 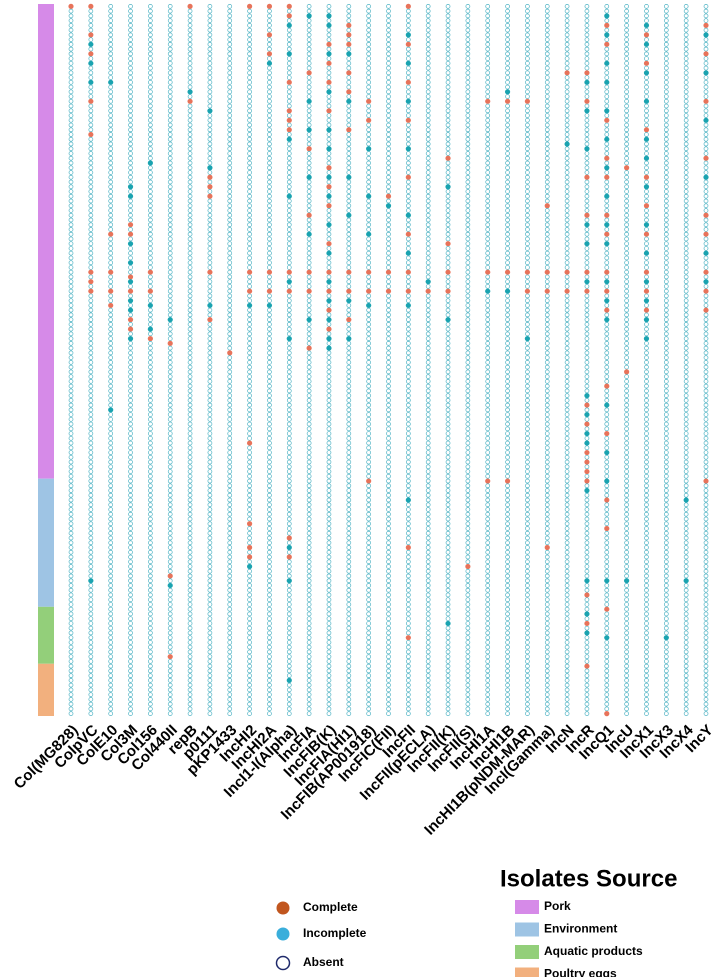 What do you see at coordinates (323, 962) in the screenshot?
I see `legend-label: Absent` at bounding box center [323, 962].